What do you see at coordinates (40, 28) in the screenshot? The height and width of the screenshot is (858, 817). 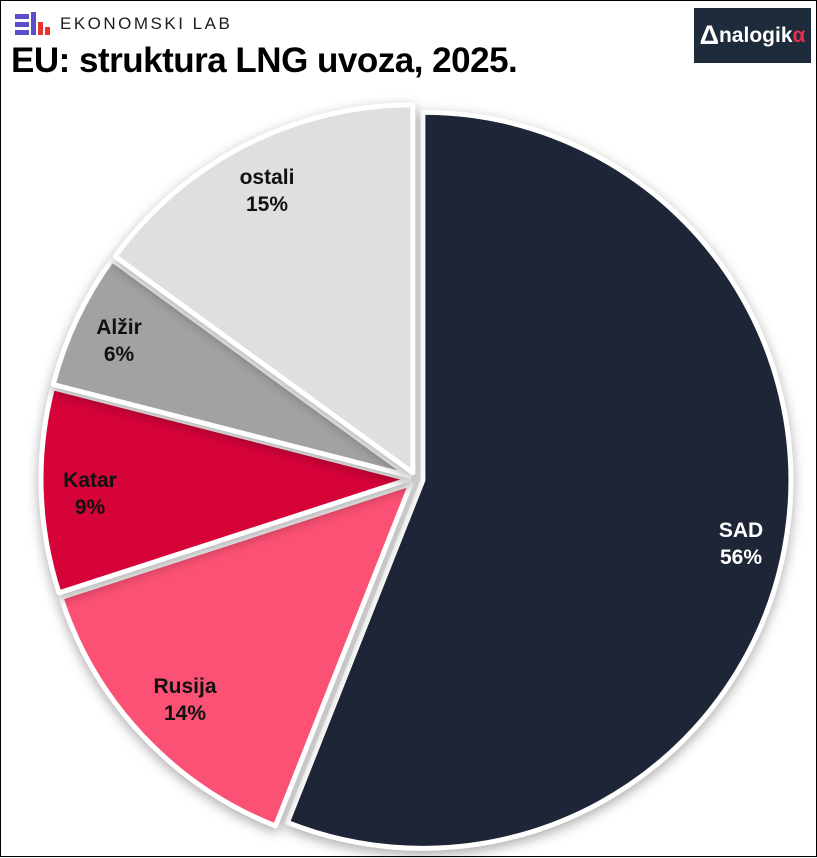 I see `logo-red-bar-tall` at bounding box center [40, 28].